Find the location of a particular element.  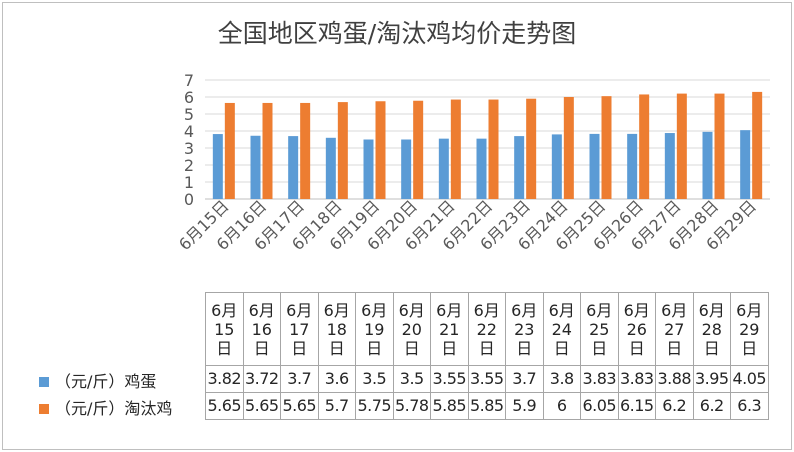

table-header-cell: 6月 15 日 is located at coordinates (224, 329).